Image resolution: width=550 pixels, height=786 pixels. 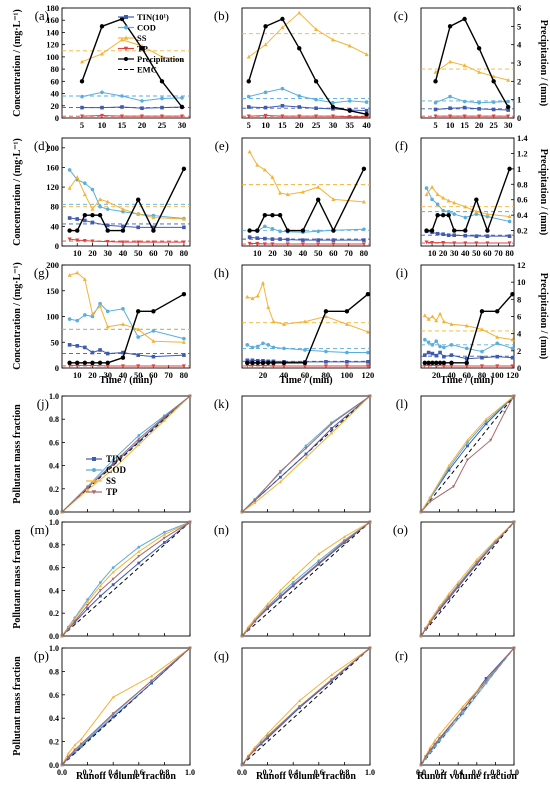 I want to click on series-line-precipitation, so click(x=468, y=200).